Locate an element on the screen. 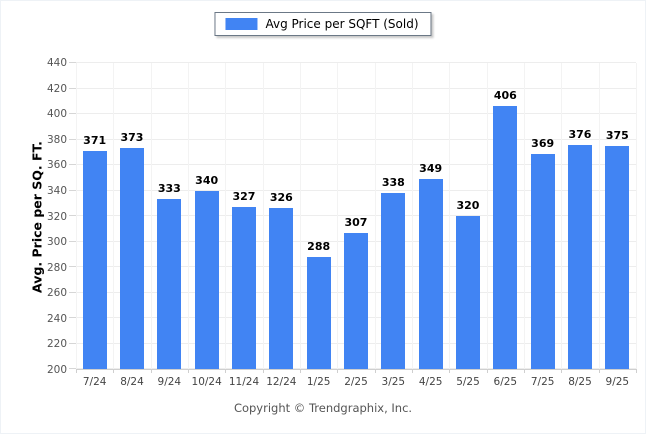 This screenshot has width=646, height=434. x-tick-label: 1/25 is located at coordinates (318, 382).